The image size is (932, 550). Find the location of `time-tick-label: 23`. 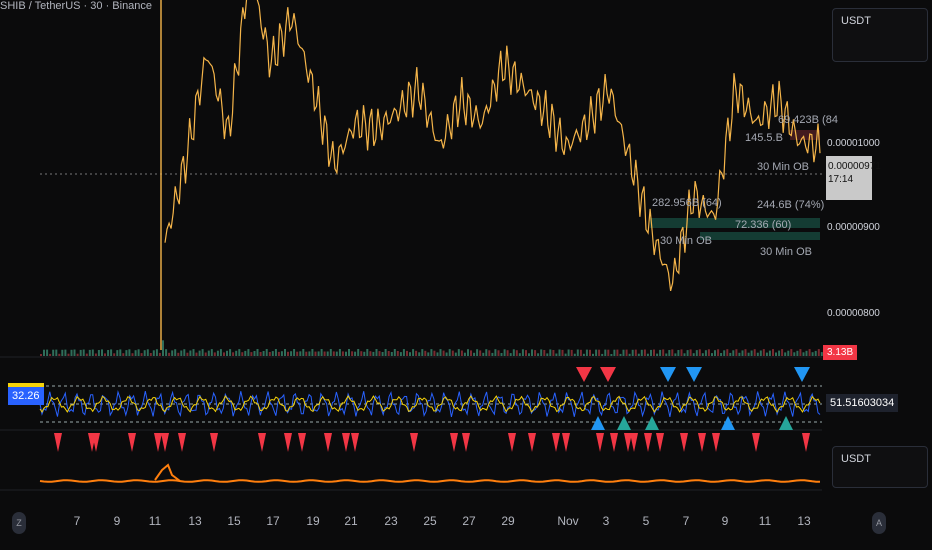

time-tick-label: 23 is located at coordinates (391, 521).